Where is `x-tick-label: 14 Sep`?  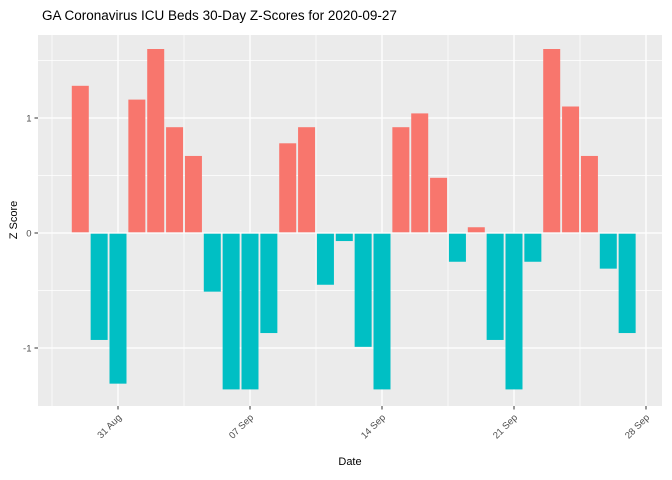 x-tick-label: 14 Sep is located at coordinates (373, 426).